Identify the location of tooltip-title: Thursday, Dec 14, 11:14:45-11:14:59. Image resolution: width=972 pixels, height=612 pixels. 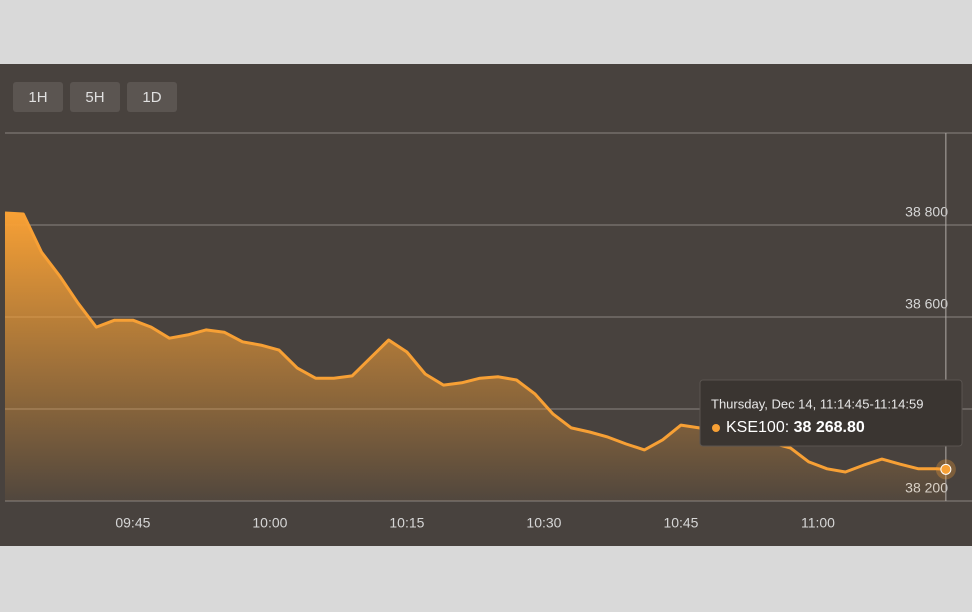
(817, 403).